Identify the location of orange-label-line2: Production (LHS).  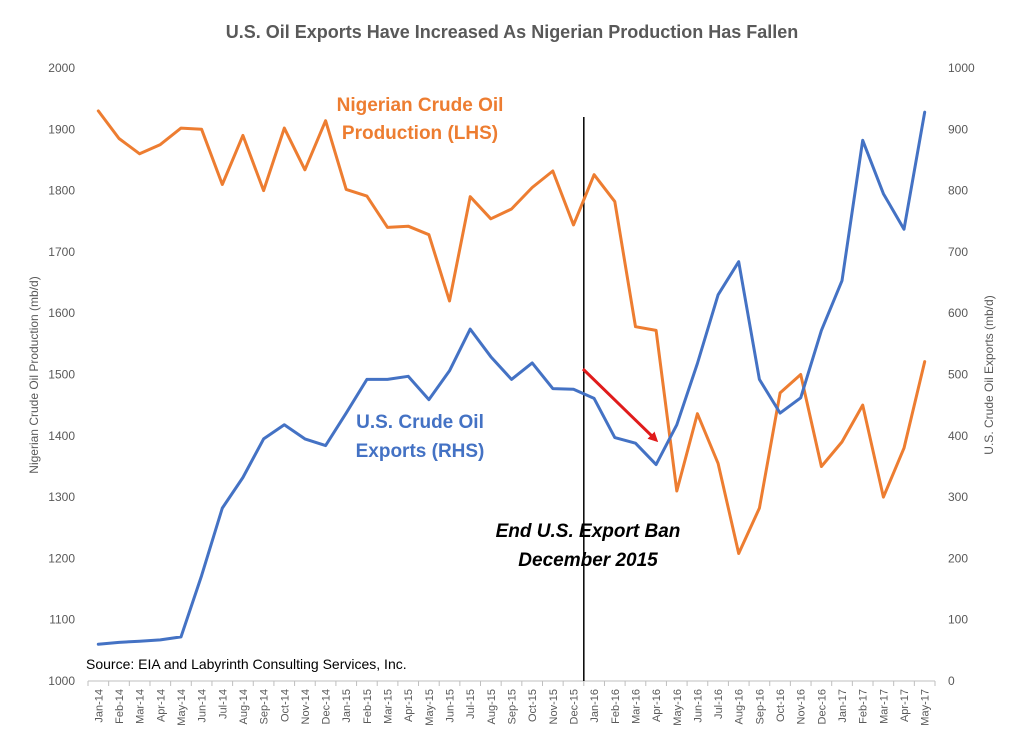
(420, 133).